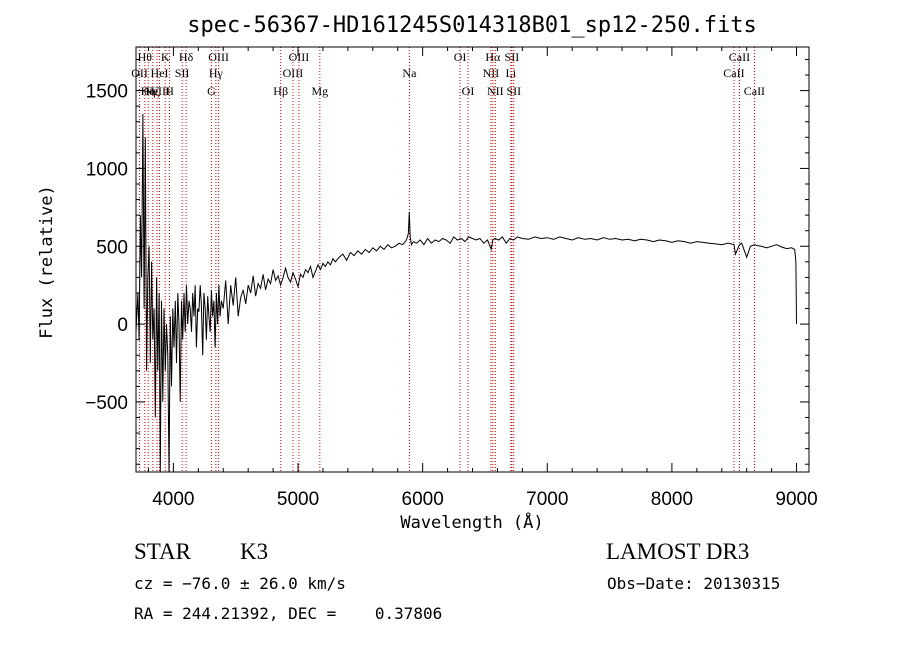  I want to click on object-class: STAR, so click(162, 551).